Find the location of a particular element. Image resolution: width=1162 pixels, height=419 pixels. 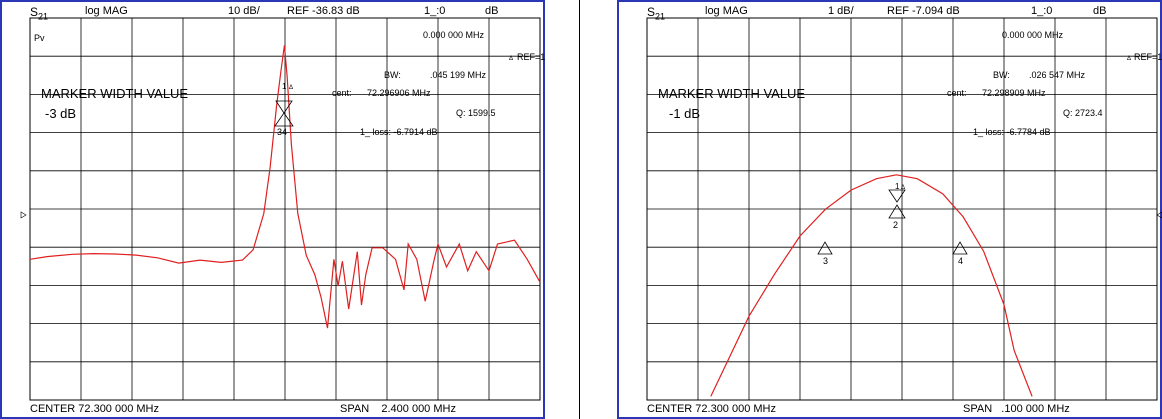

right-trace-line is located at coordinates (871, 285).